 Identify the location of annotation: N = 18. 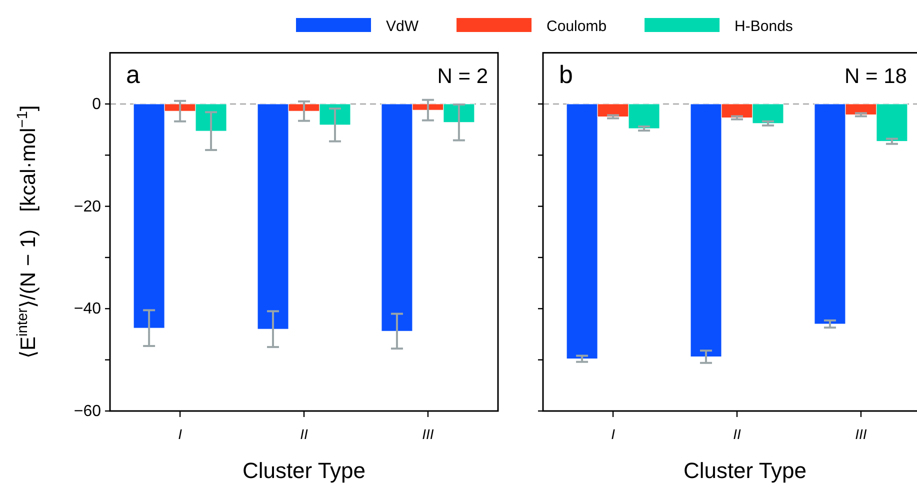
(875, 76).